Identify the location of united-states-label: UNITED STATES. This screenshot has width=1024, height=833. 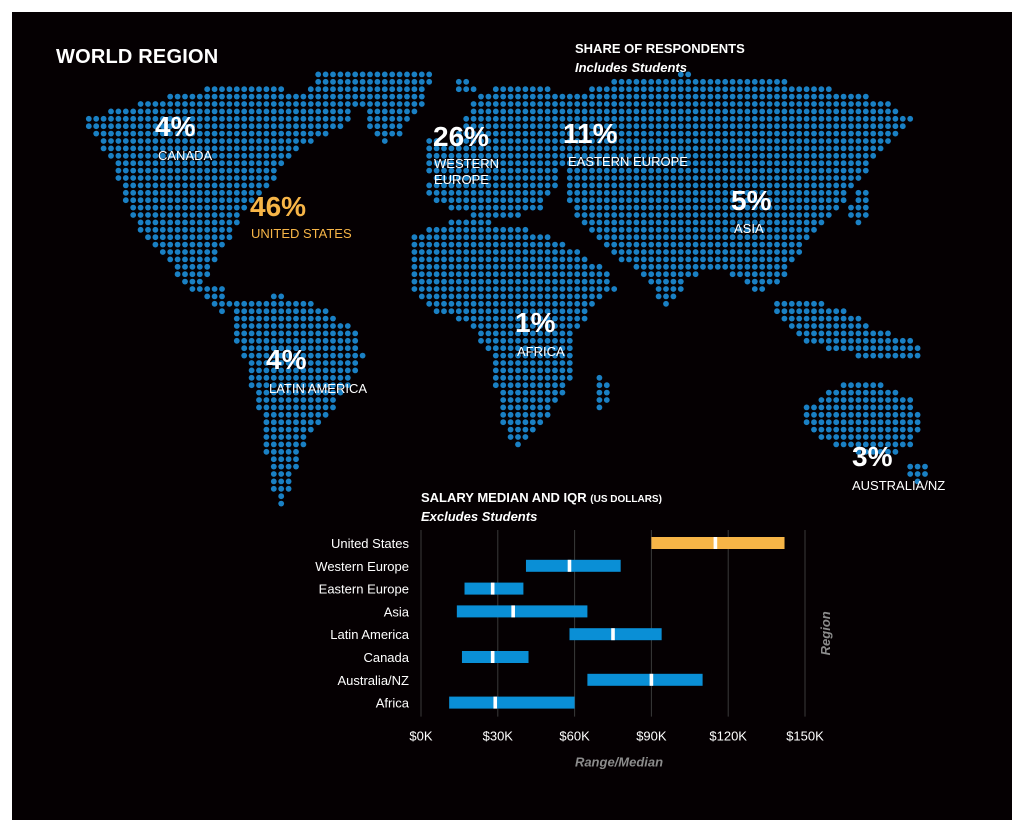
(301, 233).